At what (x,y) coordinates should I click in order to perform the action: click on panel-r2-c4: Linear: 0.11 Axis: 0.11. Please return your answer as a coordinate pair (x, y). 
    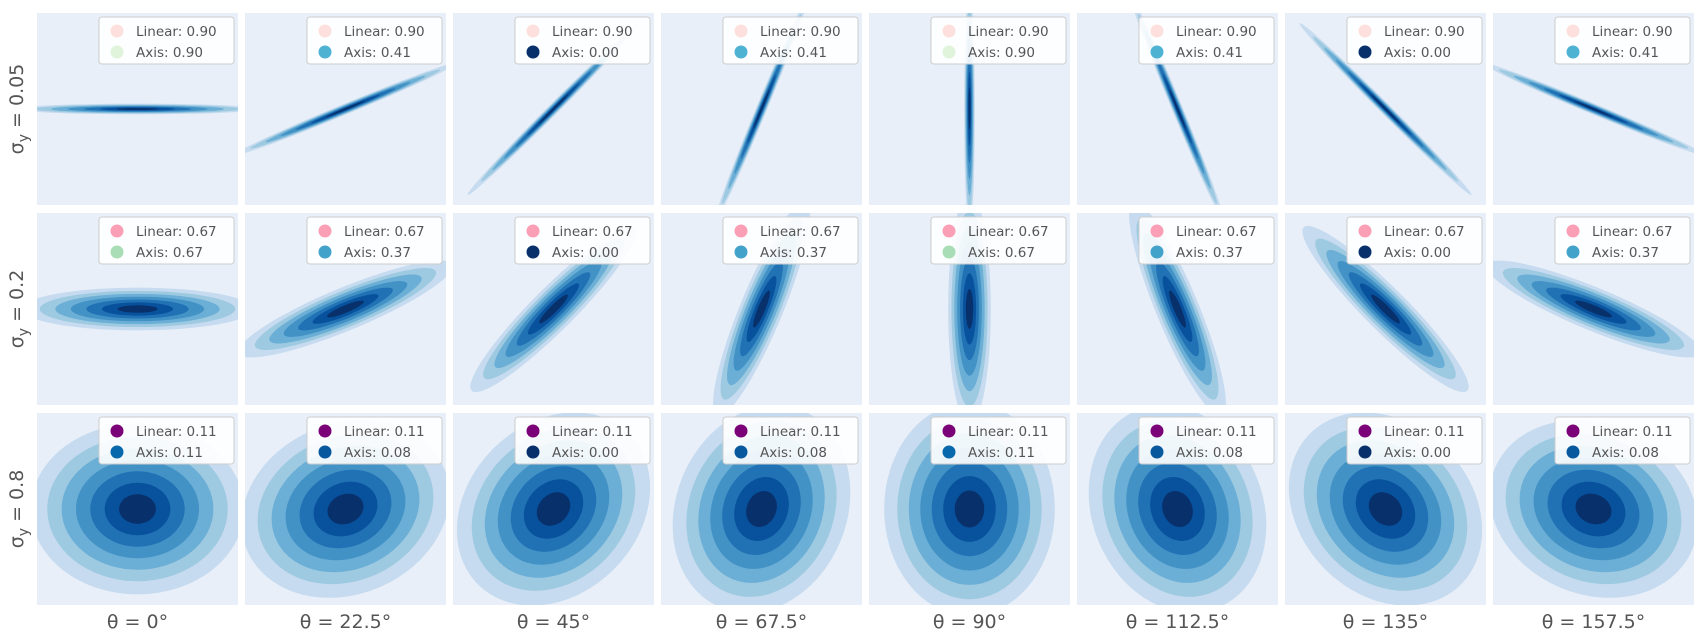
    Looking at the image, I should click on (969, 509).